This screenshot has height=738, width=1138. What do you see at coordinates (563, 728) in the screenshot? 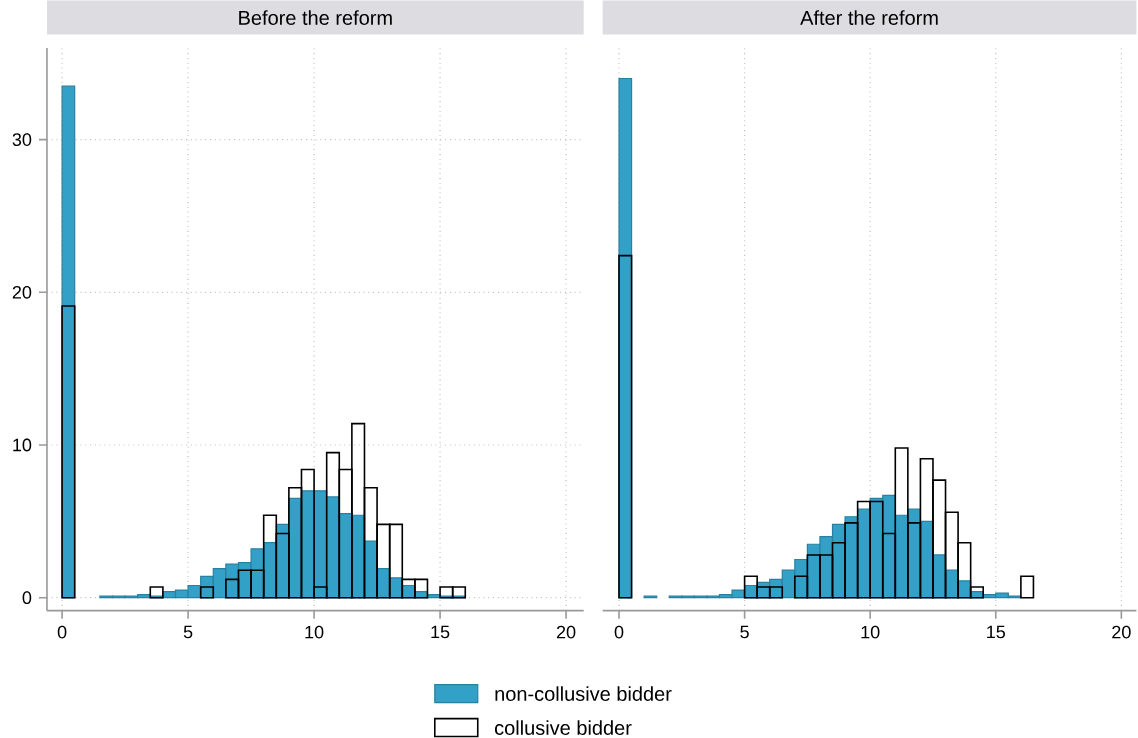
I see `legend-label: collusive bidder` at bounding box center [563, 728].